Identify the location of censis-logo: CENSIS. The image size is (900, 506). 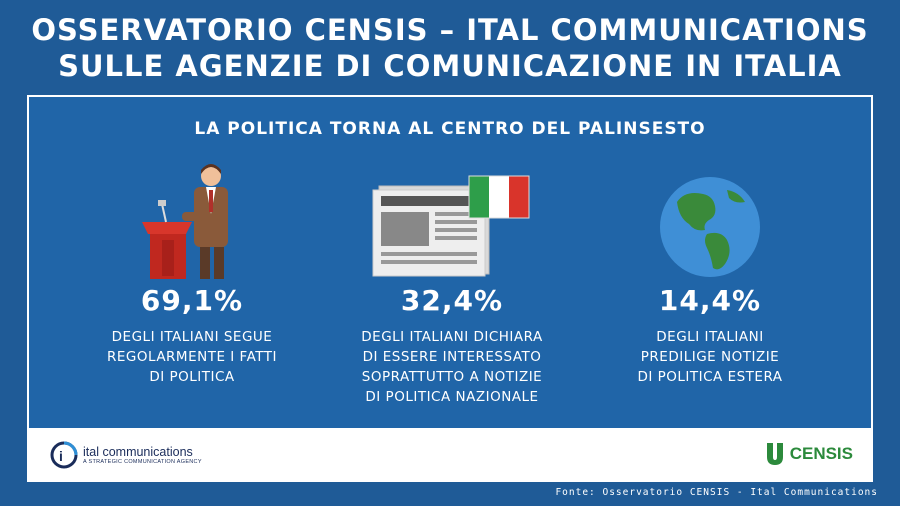
(807, 454).